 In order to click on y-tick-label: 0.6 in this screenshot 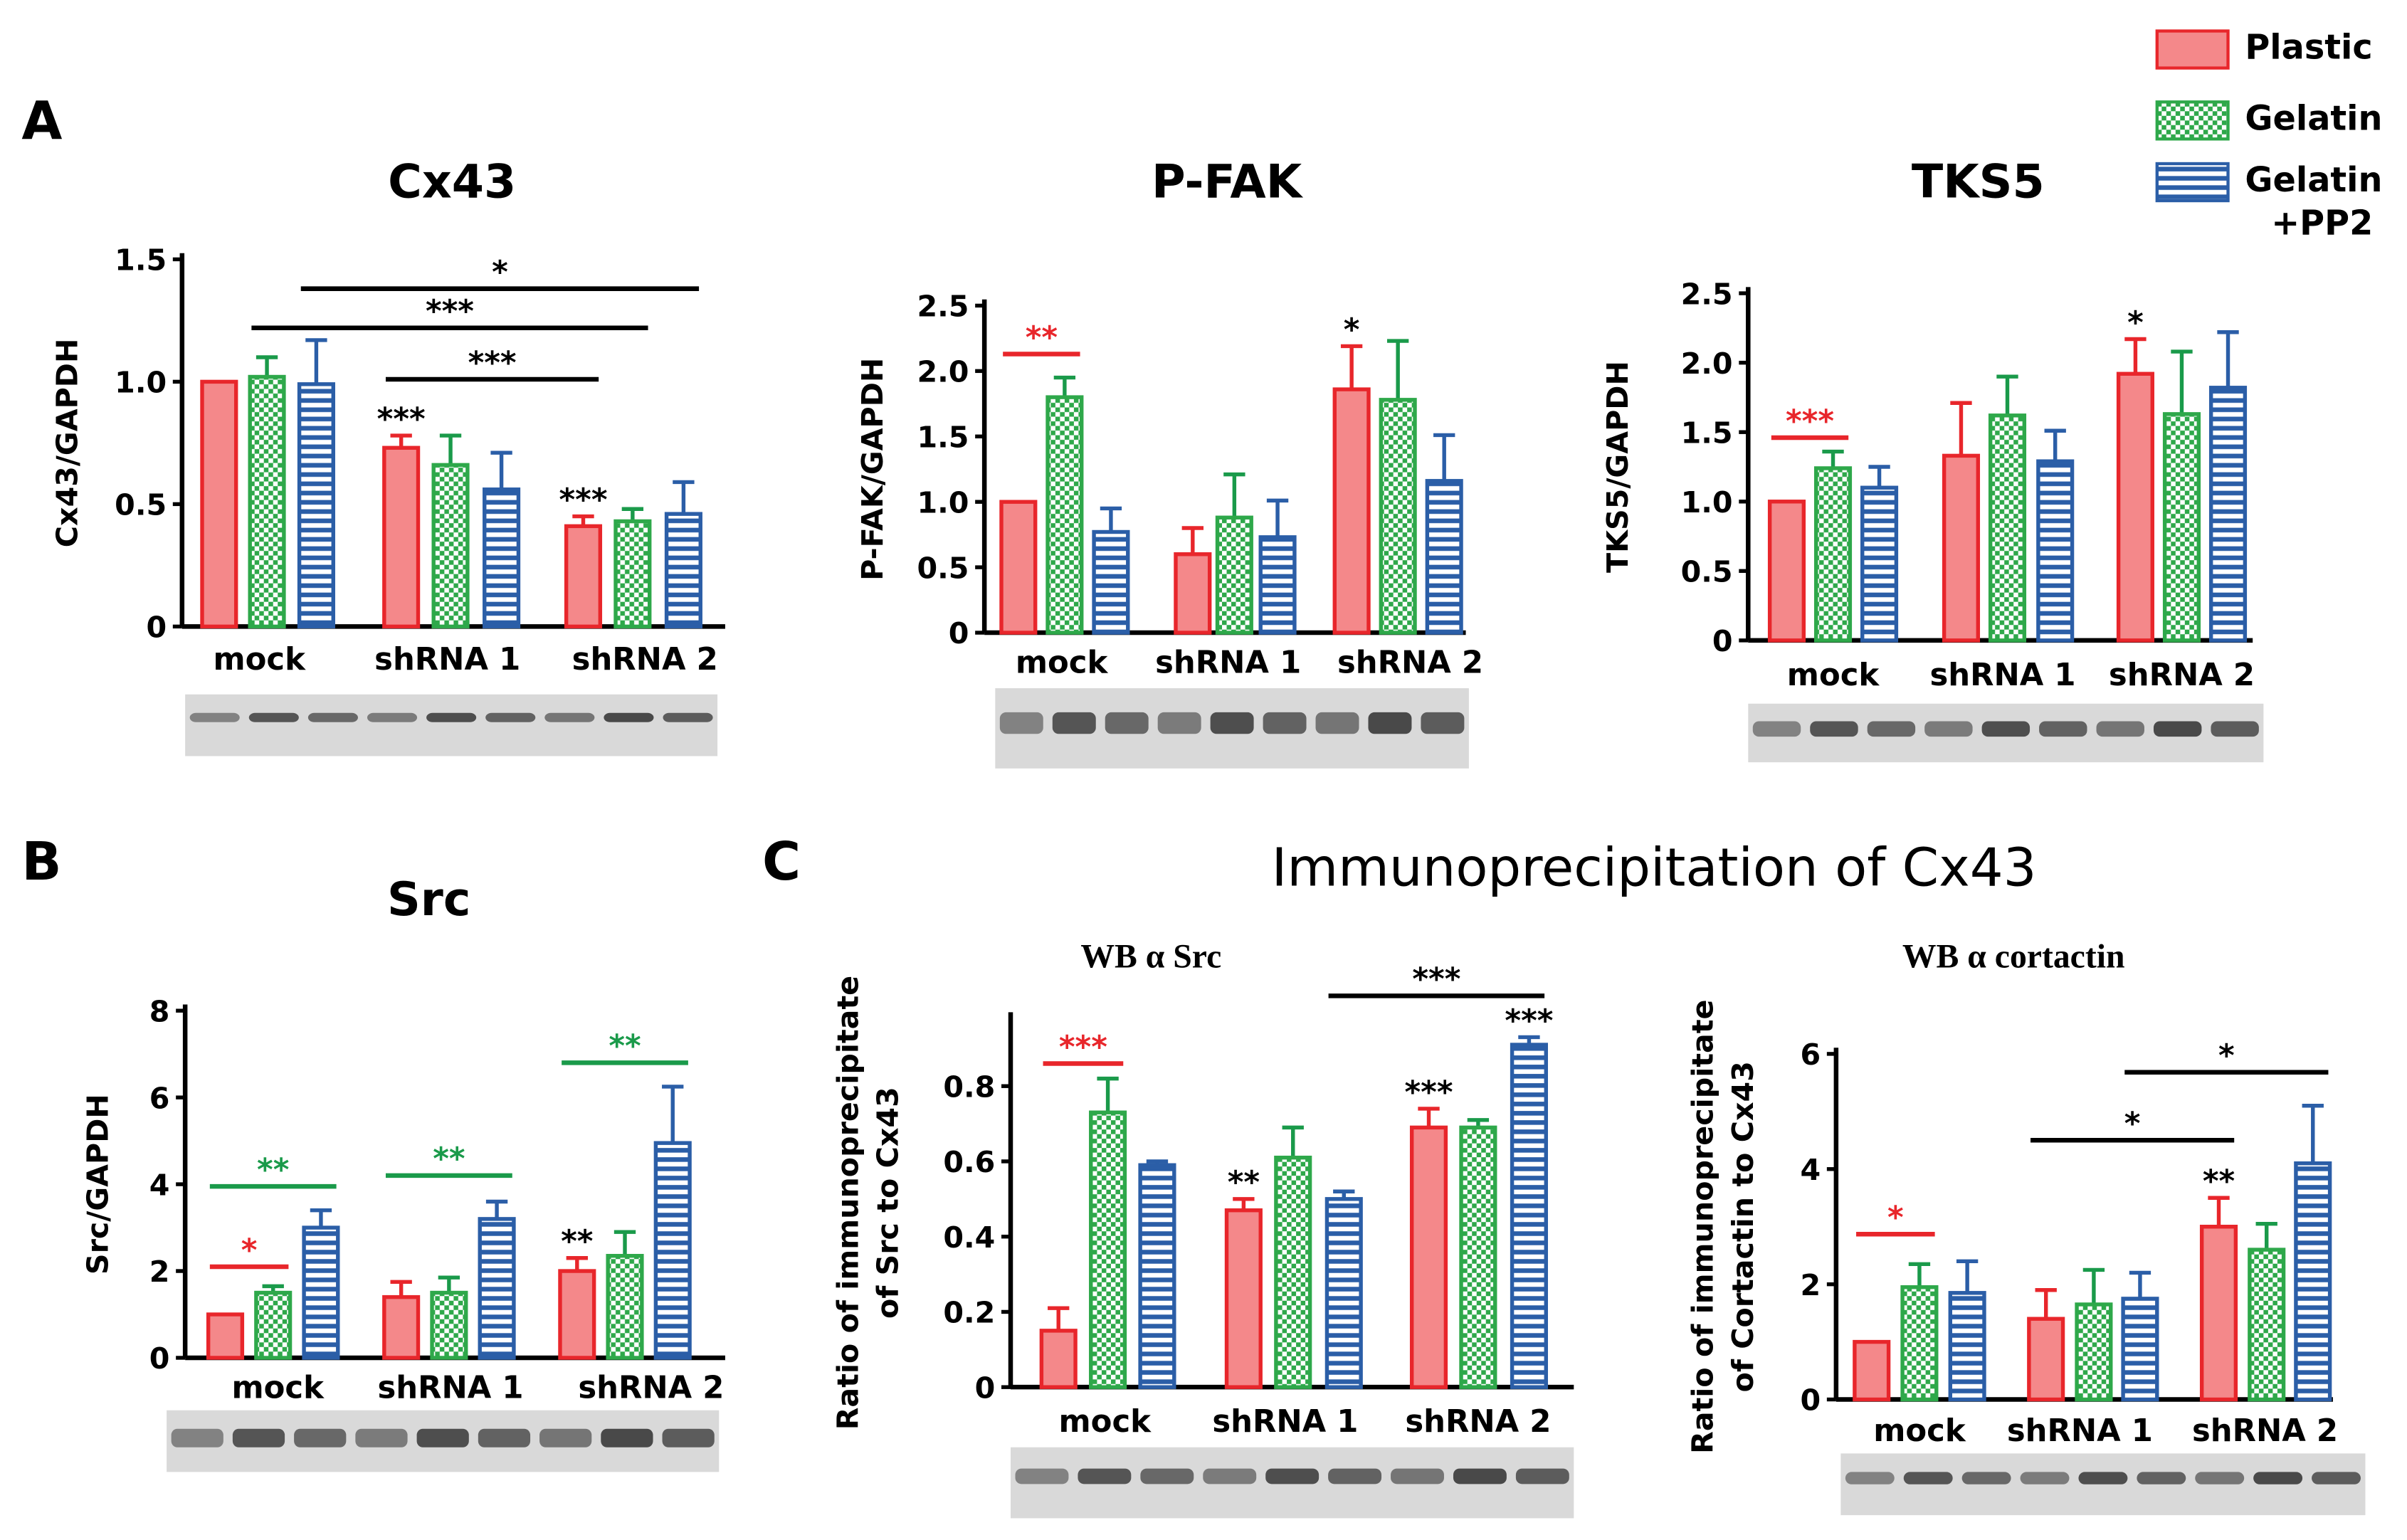, I will do `click(969, 1162)`.